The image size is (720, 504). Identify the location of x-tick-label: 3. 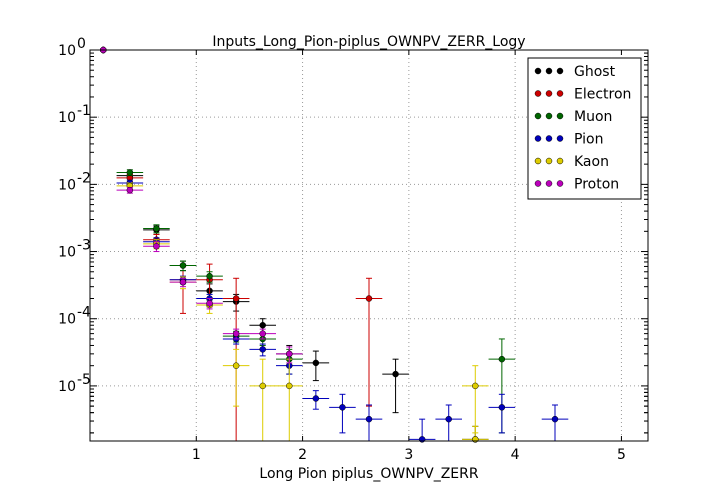
(408, 455).